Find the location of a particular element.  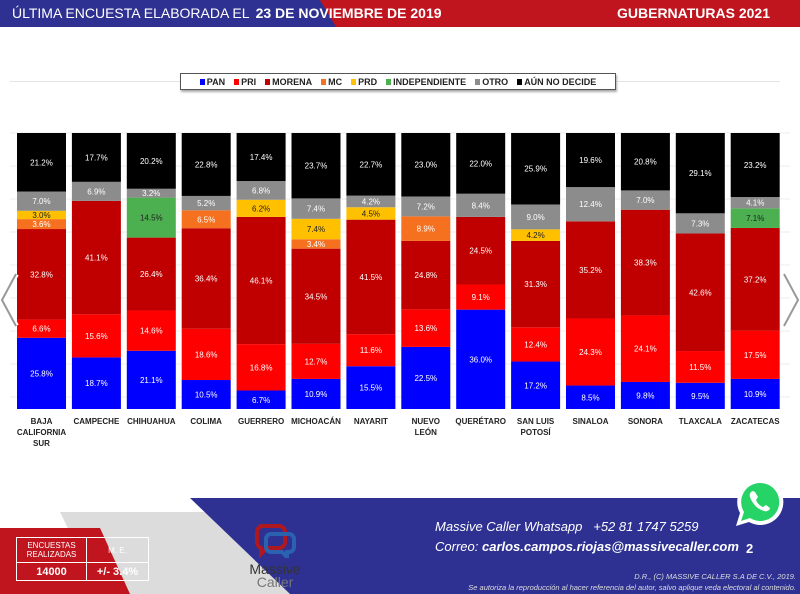

data-label: 6.9% is located at coordinates (96, 191).